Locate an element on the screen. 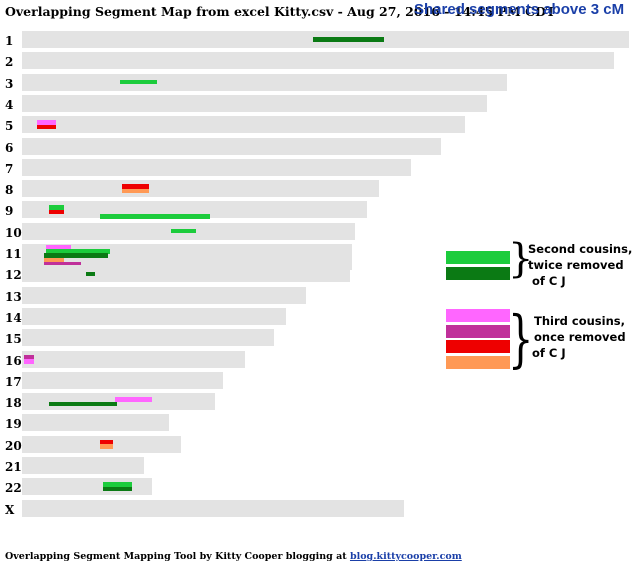 This screenshot has height=565, width=640. chromosome-label-12: 12 is located at coordinates (13, 275).